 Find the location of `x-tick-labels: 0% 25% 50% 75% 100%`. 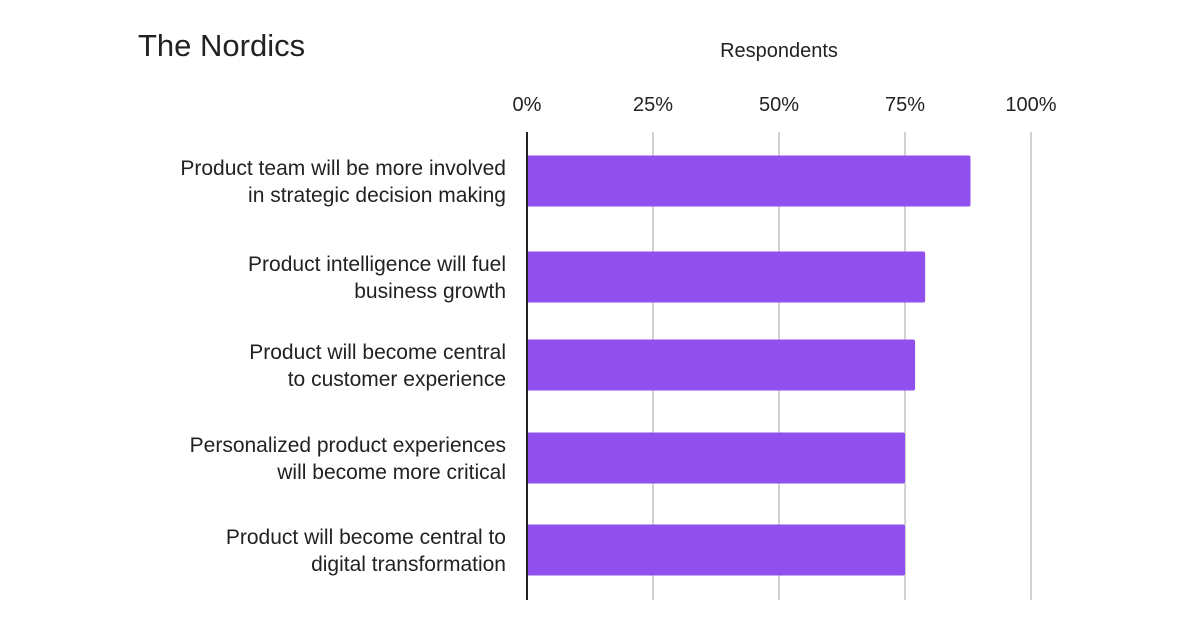

x-tick-labels: 0% 25% 50% 75% 100% is located at coordinates (785, 105).